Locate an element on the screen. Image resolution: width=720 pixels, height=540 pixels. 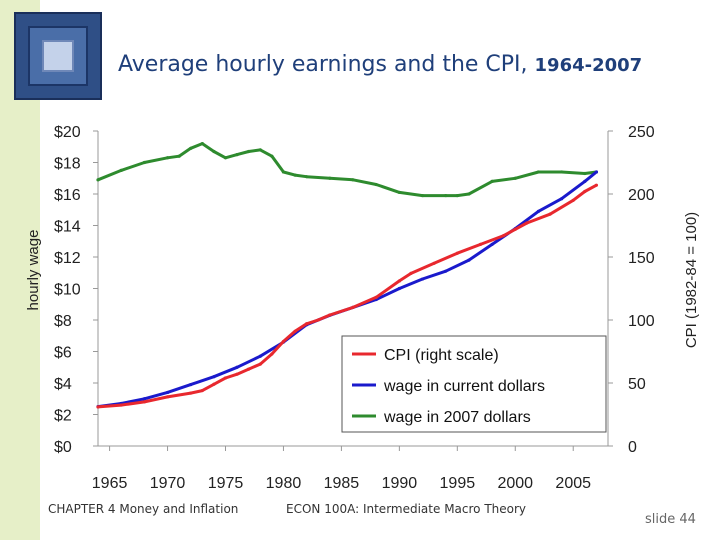
x-tick-label: 1985 is located at coordinates (342, 483).